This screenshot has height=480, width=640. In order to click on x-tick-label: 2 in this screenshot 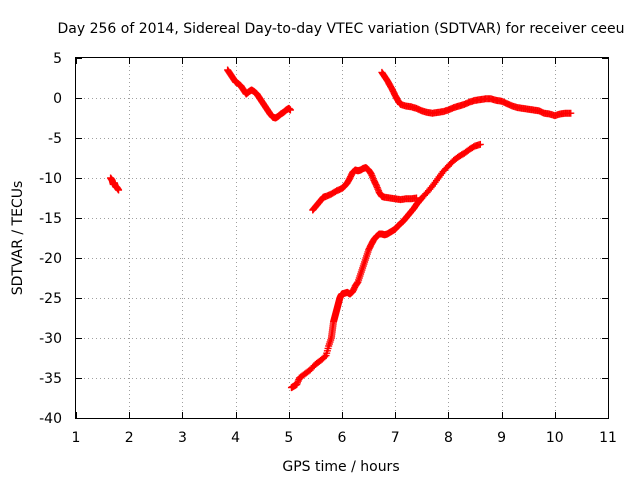, I will do `click(129, 438)`.